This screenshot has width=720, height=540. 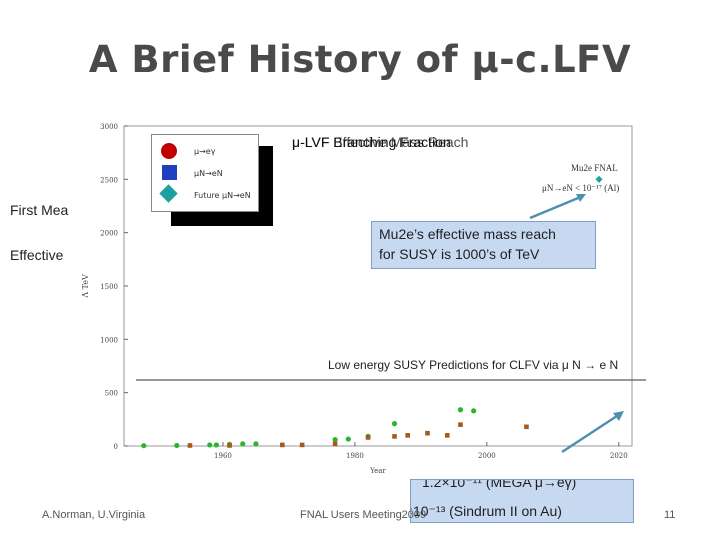 I want to click on legend-future-label: Future μN→eN, so click(x=222, y=195).